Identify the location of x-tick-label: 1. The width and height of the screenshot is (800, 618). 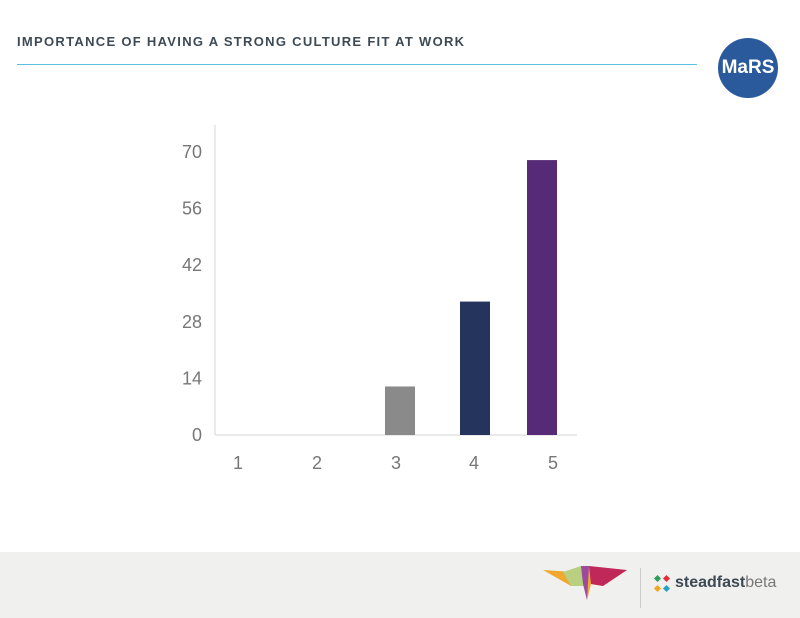
(238, 463).